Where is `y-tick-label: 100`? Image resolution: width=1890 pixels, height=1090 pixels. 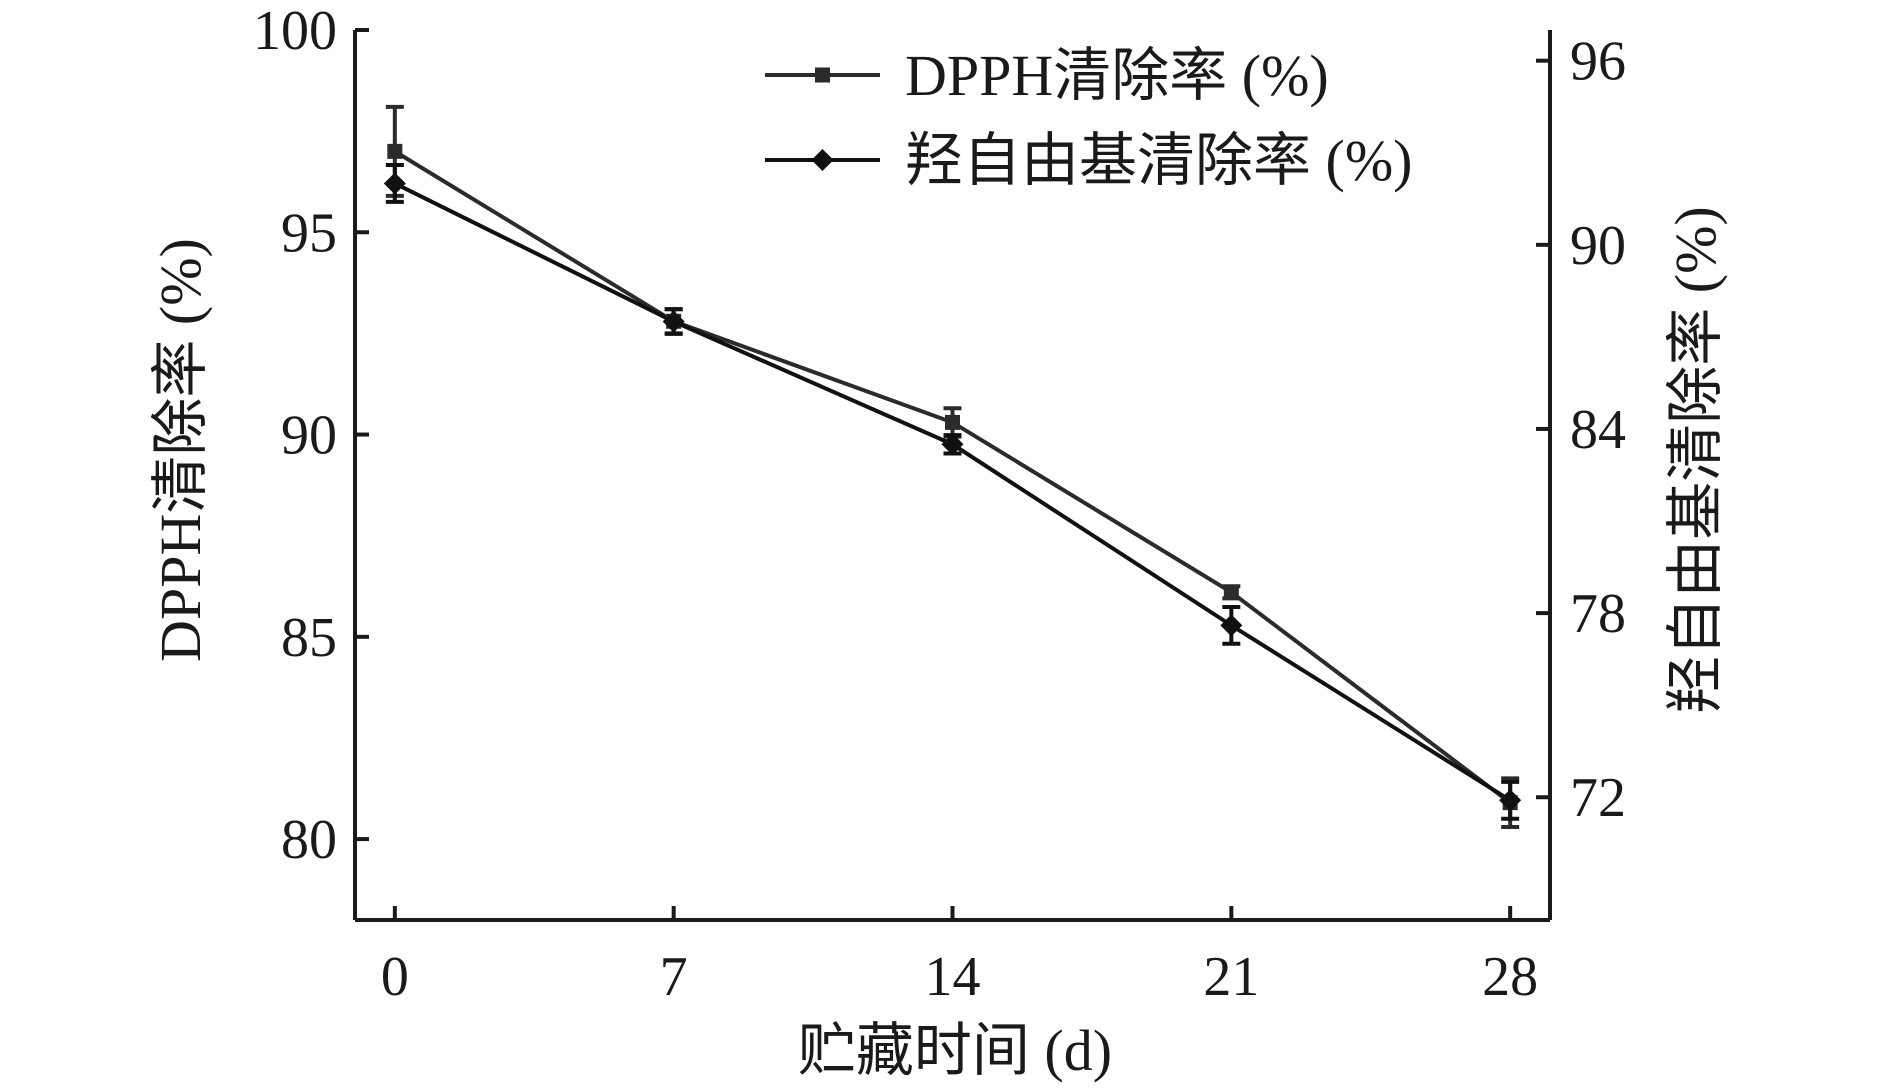
y-tick-label: 100 is located at coordinates (295, 31).